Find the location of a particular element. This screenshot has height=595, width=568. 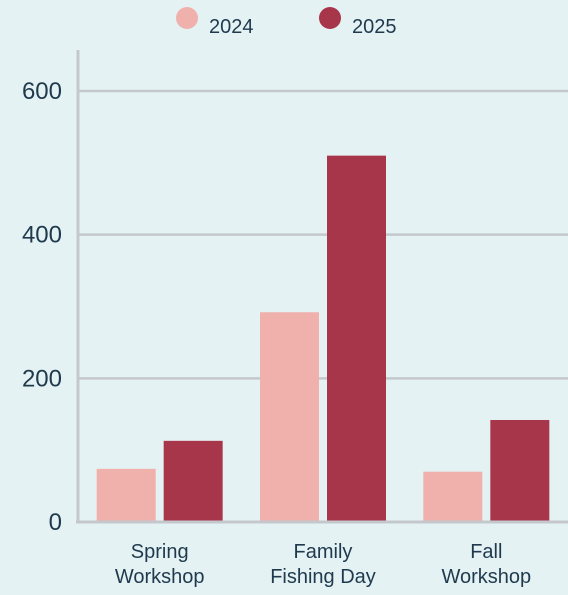

legend-label: 2025 is located at coordinates (374, 27).